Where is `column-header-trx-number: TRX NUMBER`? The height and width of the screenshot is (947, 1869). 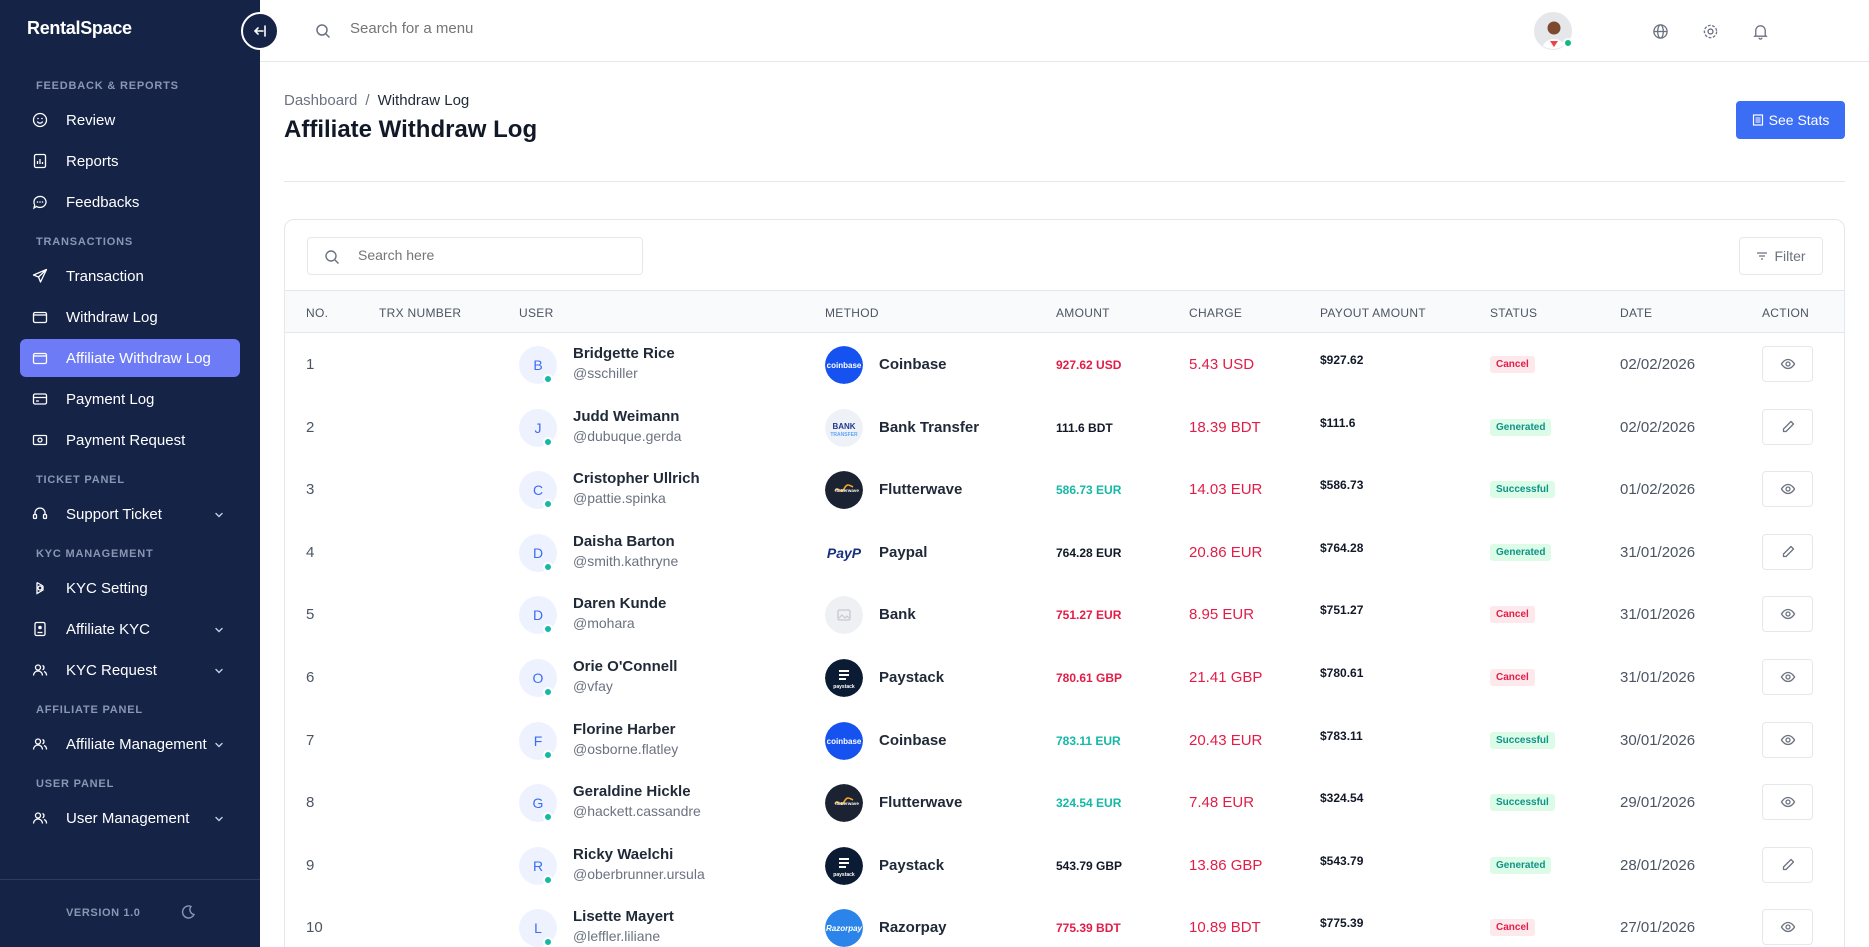
column-header-trx-number: TRX NUMBER is located at coordinates (420, 313).